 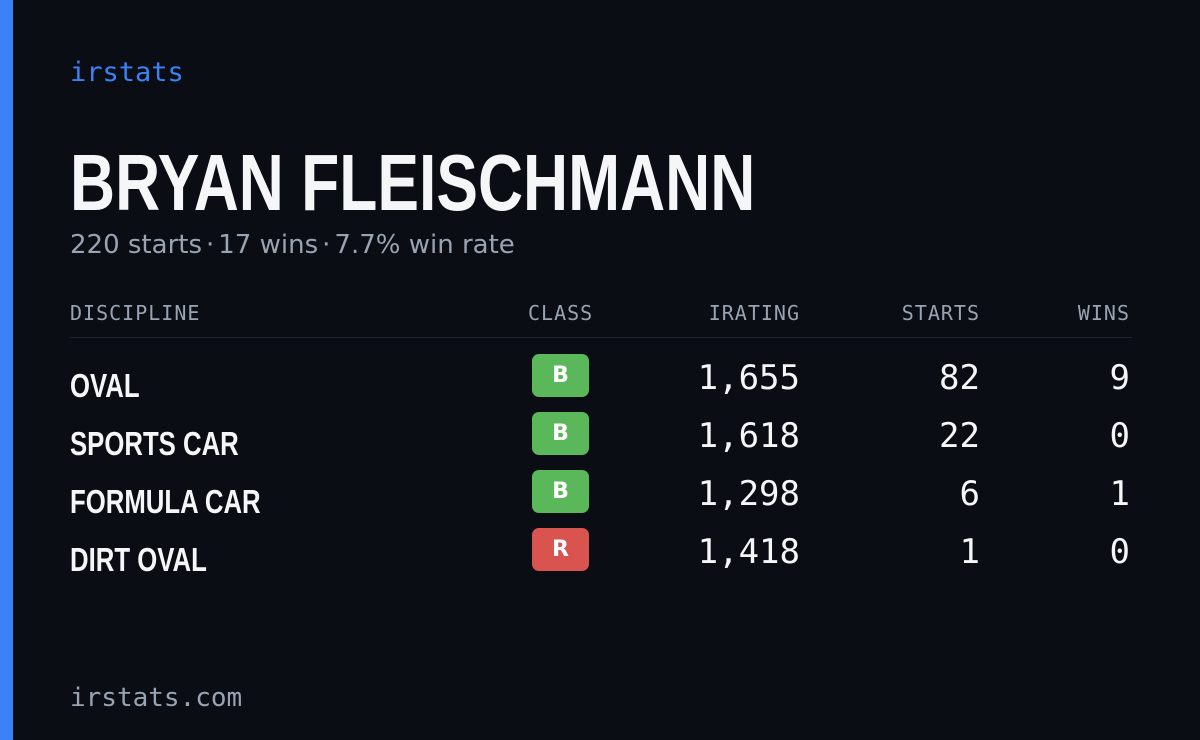 What do you see at coordinates (754, 313) in the screenshot?
I see `header-irating: IRATING` at bounding box center [754, 313].